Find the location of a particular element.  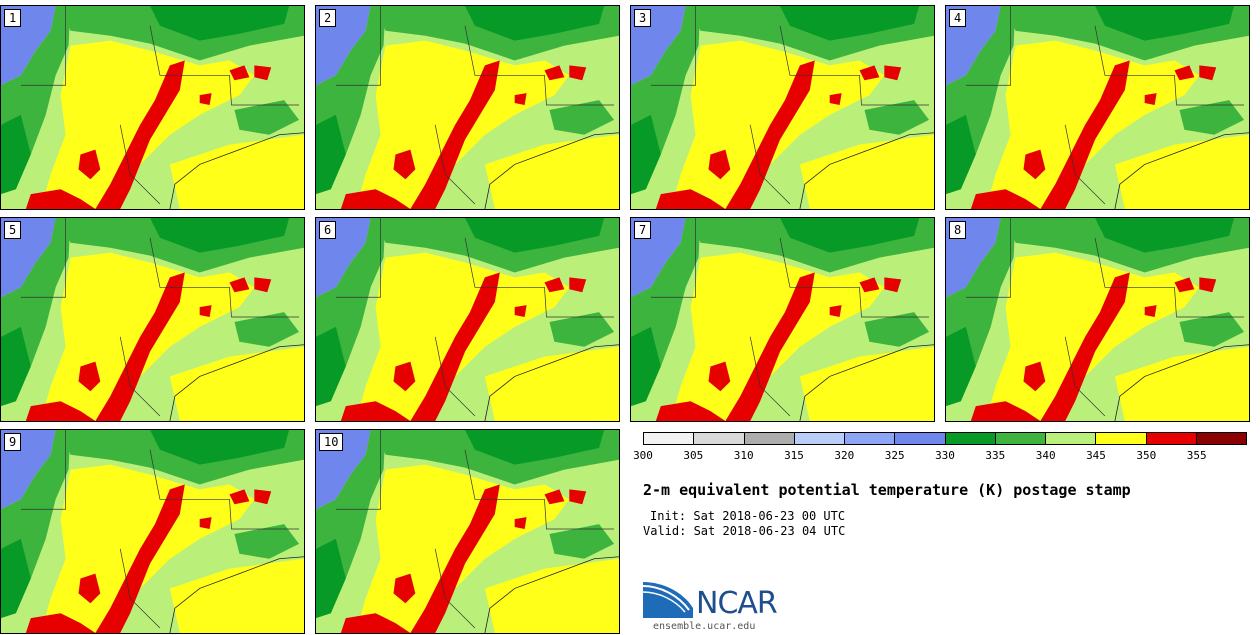

init-time: Init: Sat 2018-06-23 00 UTC is located at coordinates (748, 516).